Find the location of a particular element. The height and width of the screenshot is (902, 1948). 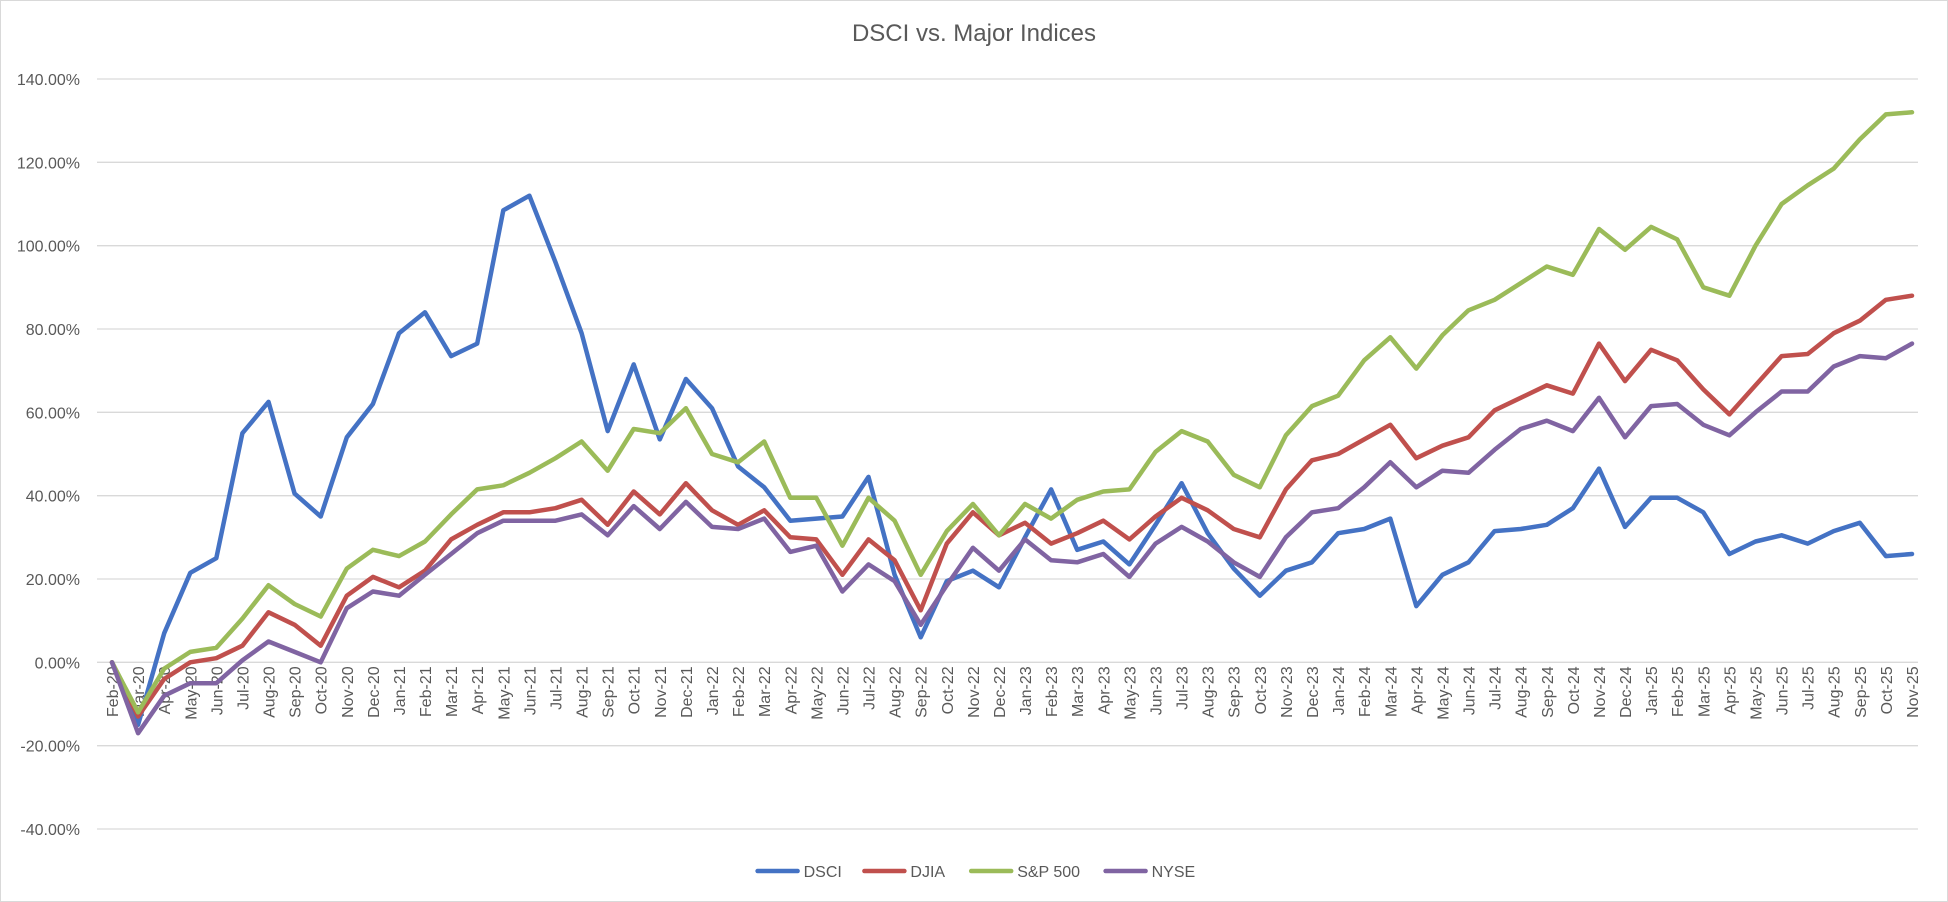

x-tick-label: Jun-24 is located at coordinates (1470, 690).